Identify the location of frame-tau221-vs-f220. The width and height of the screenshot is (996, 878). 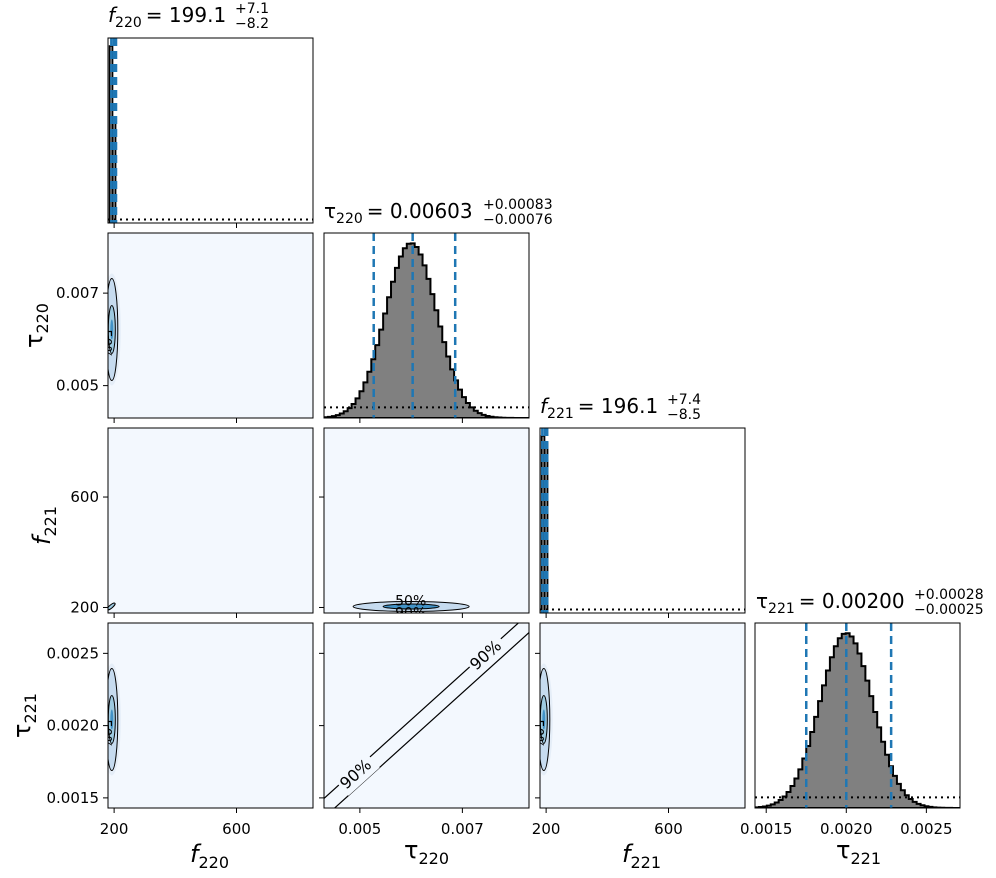
(210, 715).